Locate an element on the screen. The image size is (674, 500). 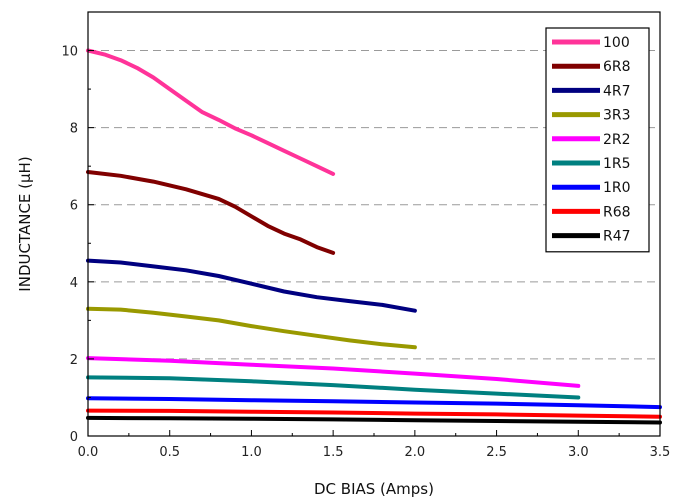
legend-label-4r7: 4R7 is located at coordinates (617, 91).